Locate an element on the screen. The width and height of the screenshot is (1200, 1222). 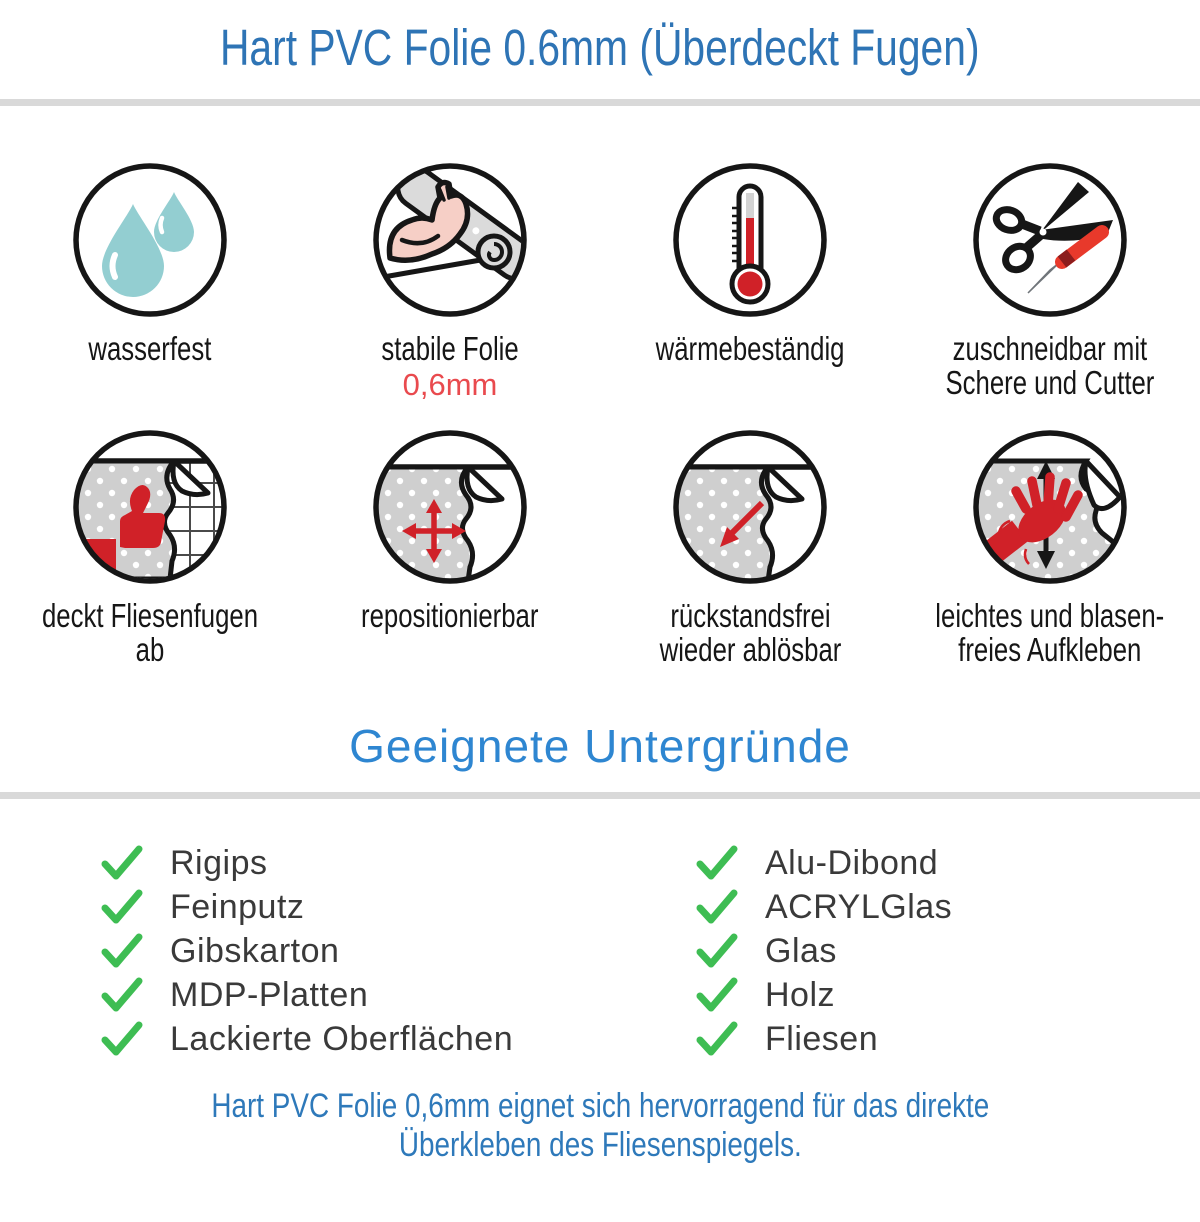
list-item: Holz is located at coordinates (823, 995).